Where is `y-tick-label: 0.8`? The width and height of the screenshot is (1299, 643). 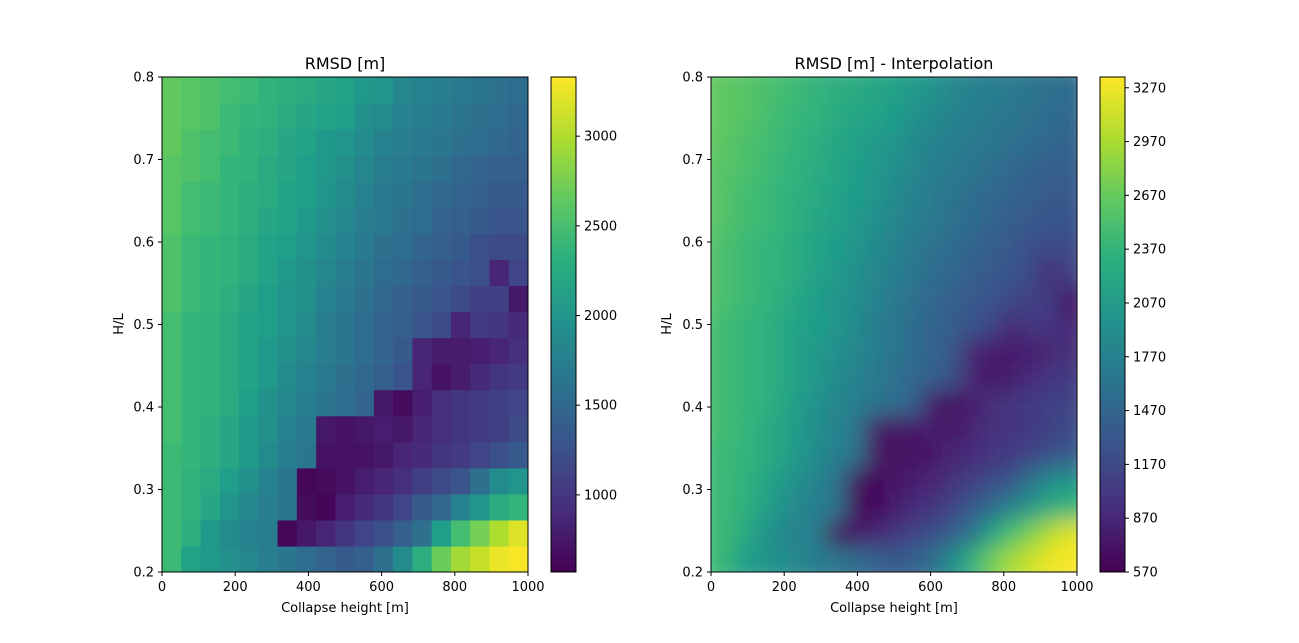 y-tick-label: 0.8 is located at coordinates (143, 78).